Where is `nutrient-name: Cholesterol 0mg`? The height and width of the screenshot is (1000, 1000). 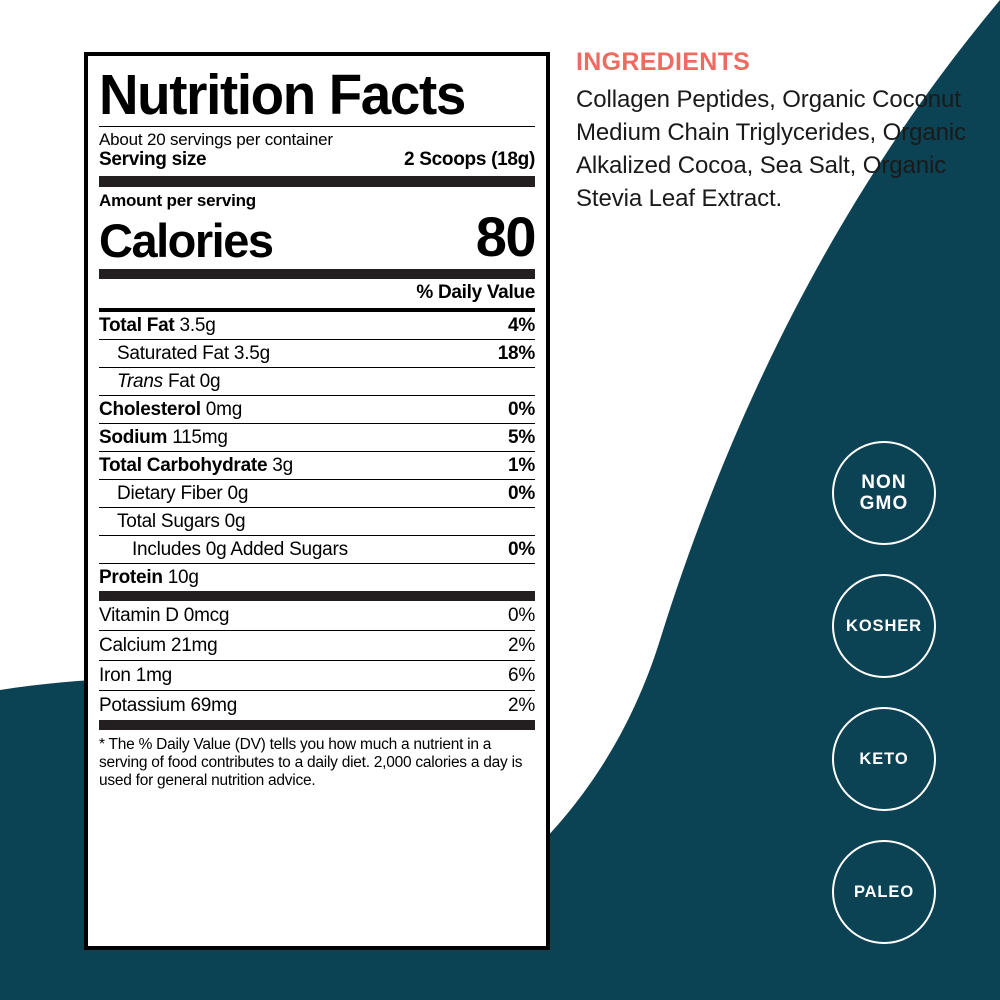
nutrient-name: Cholesterol 0mg is located at coordinates (171, 409).